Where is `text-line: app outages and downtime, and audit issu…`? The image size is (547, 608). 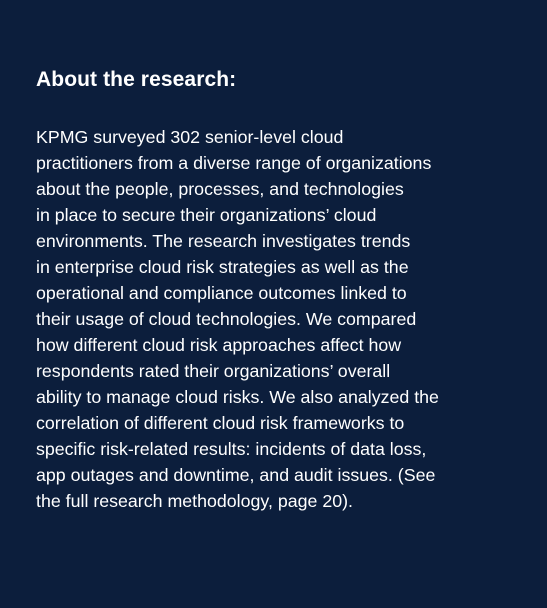 text-line: app outages and downtime, and audit issu… is located at coordinates (236, 475).